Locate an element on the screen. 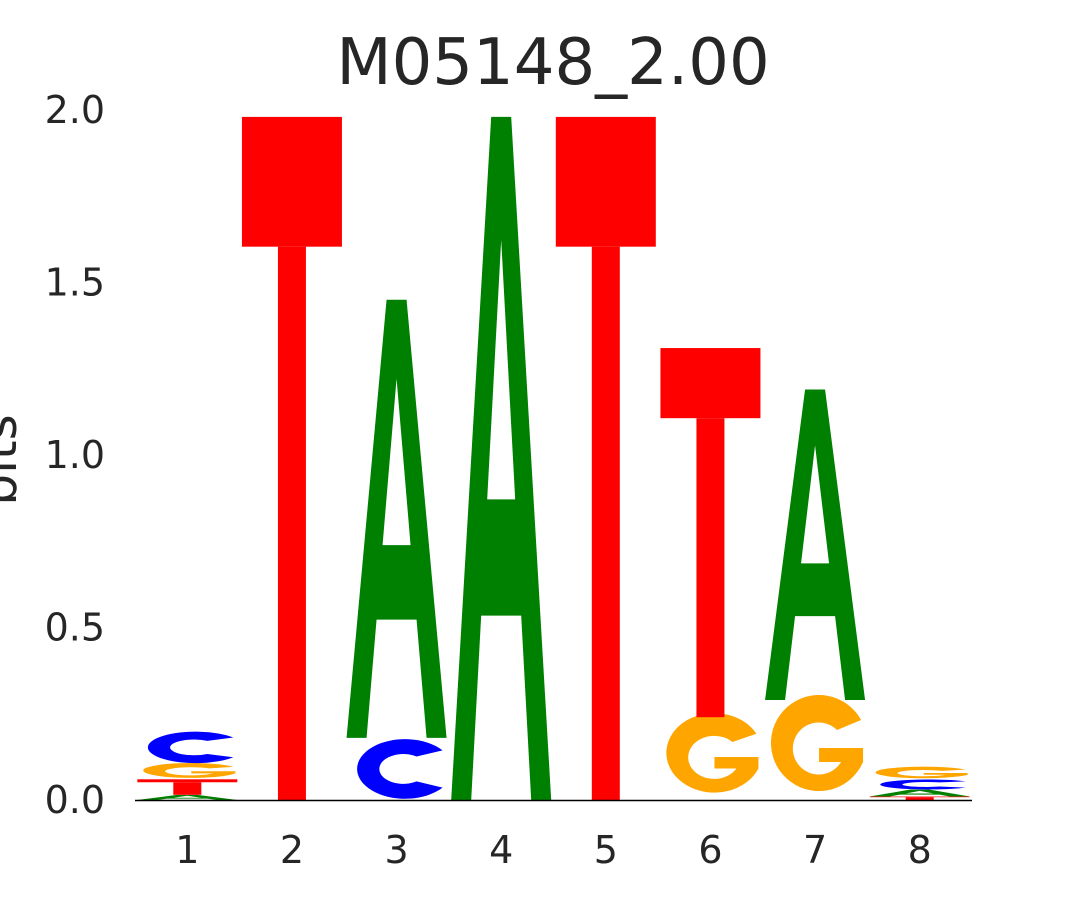 The height and width of the screenshot is (900, 1080). x-tick-label: 8 is located at coordinates (920, 850).